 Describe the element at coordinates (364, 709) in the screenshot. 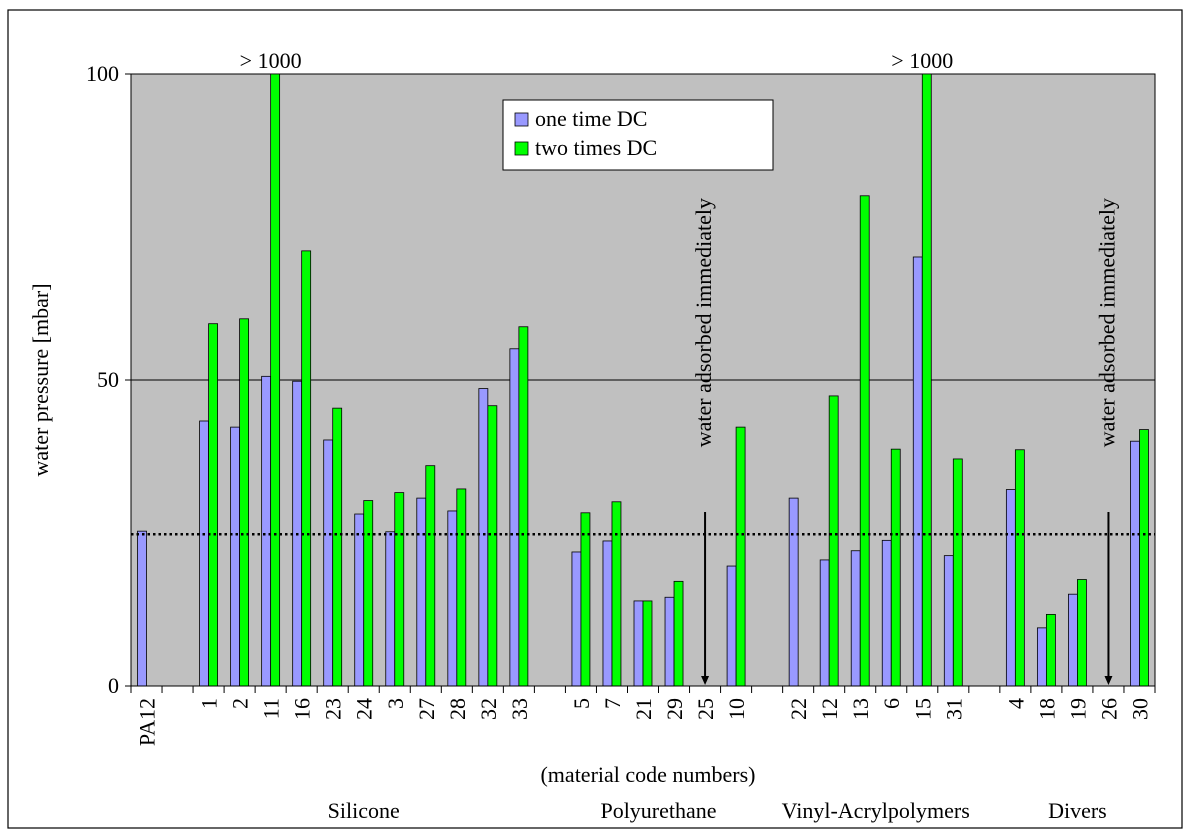

I see `x-tick-label: 24` at that location.